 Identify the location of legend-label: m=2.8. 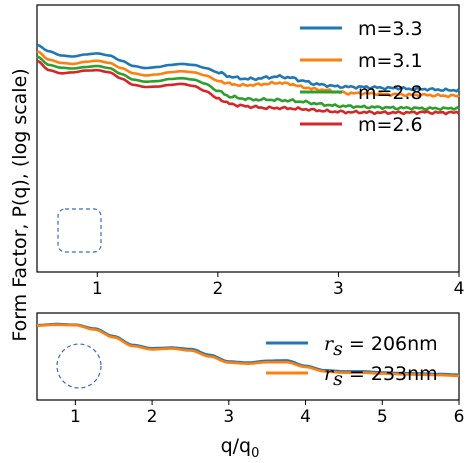
(390, 93).